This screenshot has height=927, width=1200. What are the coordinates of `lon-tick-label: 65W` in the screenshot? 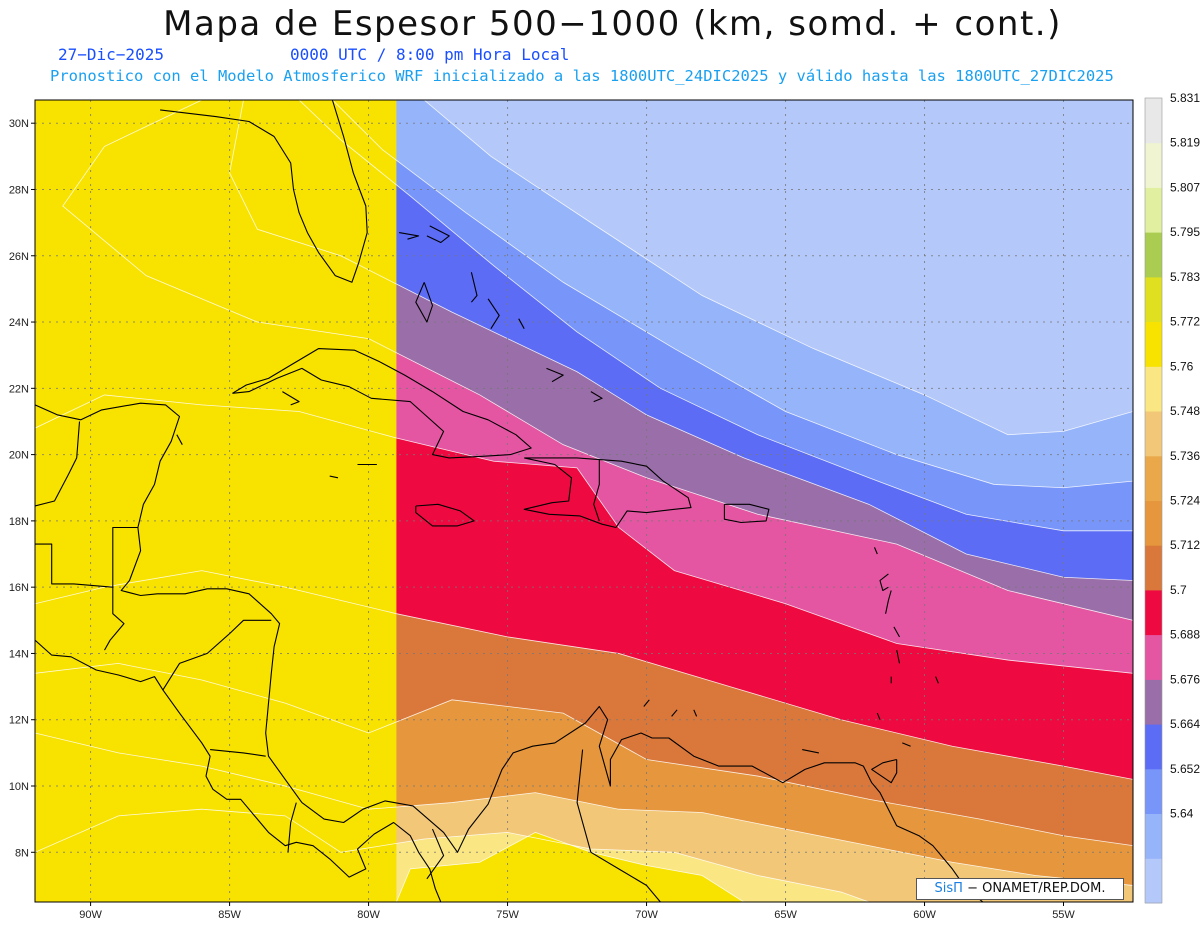 It's located at (785, 915).